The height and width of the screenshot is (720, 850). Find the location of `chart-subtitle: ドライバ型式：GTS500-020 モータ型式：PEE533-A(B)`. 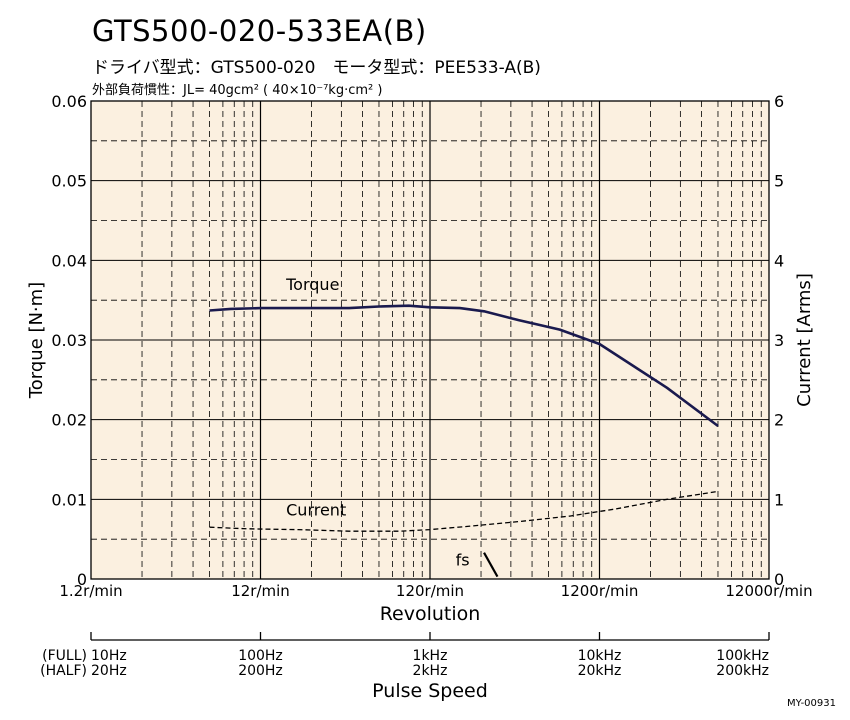

chart-subtitle: ドライバ型式：GTS500-020 モータ型式：PEE533-A(B) is located at coordinates (316, 68).